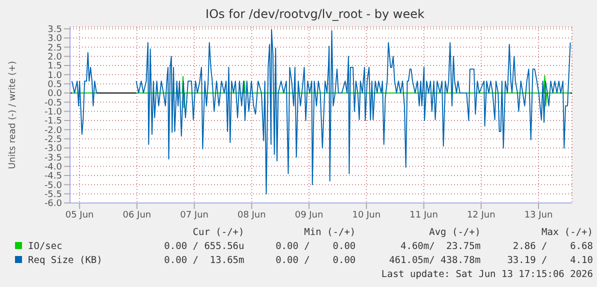 The width and height of the screenshot is (597, 287). What do you see at coordinates (53, 121) in the screenshot?
I see `y-tick-label: -1.5` at bounding box center [53, 121].